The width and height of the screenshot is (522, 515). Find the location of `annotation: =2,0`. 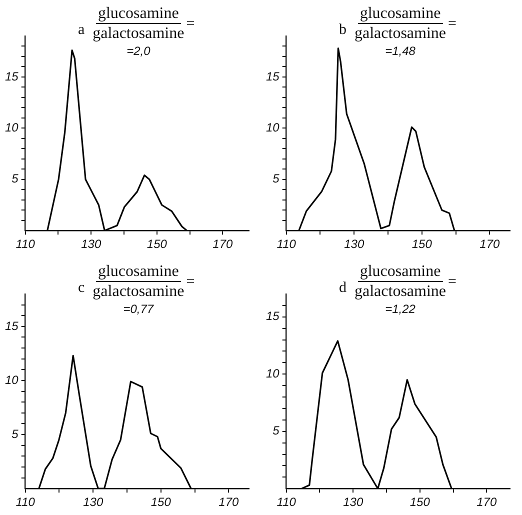

annotation: =2,0 is located at coordinates (138, 51).